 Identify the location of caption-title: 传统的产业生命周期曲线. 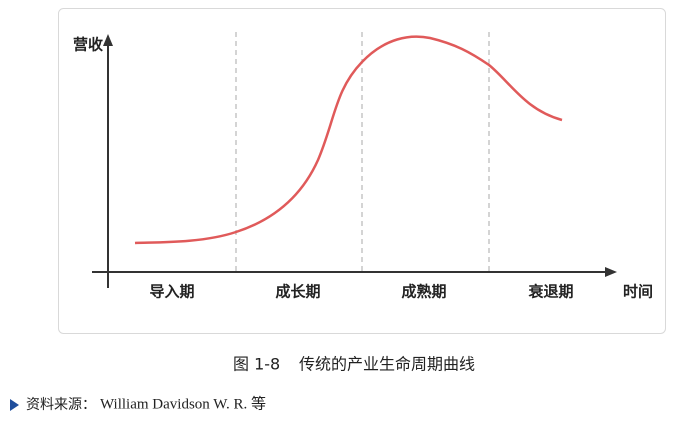
(387, 364).